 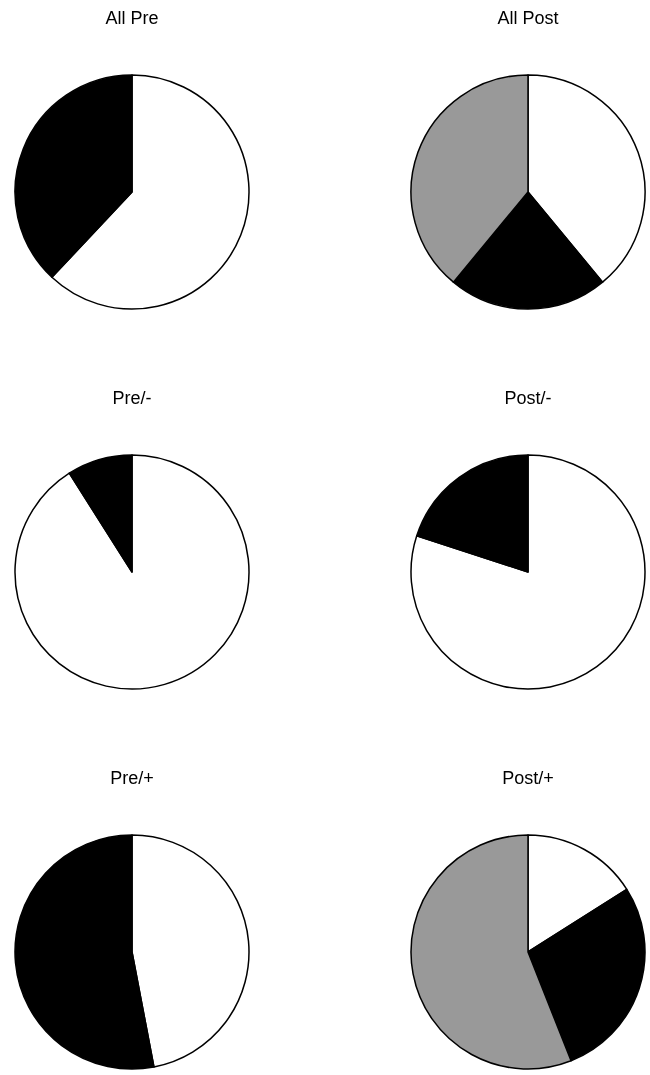 What do you see at coordinates (528, 398) in the screenshot?
I see `chart-title: Post/-` at bounding box center [528, 398].